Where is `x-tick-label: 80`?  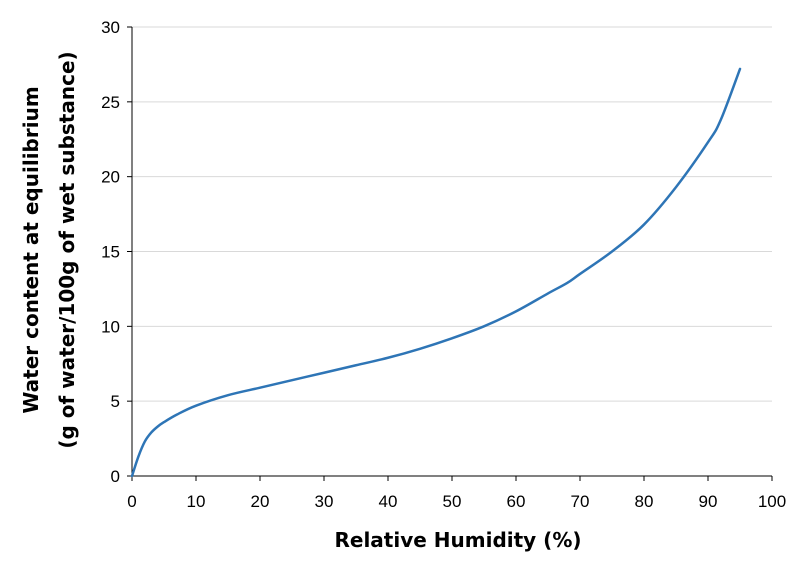 x-tick-label: 80 is located at coordinates (644, 501).